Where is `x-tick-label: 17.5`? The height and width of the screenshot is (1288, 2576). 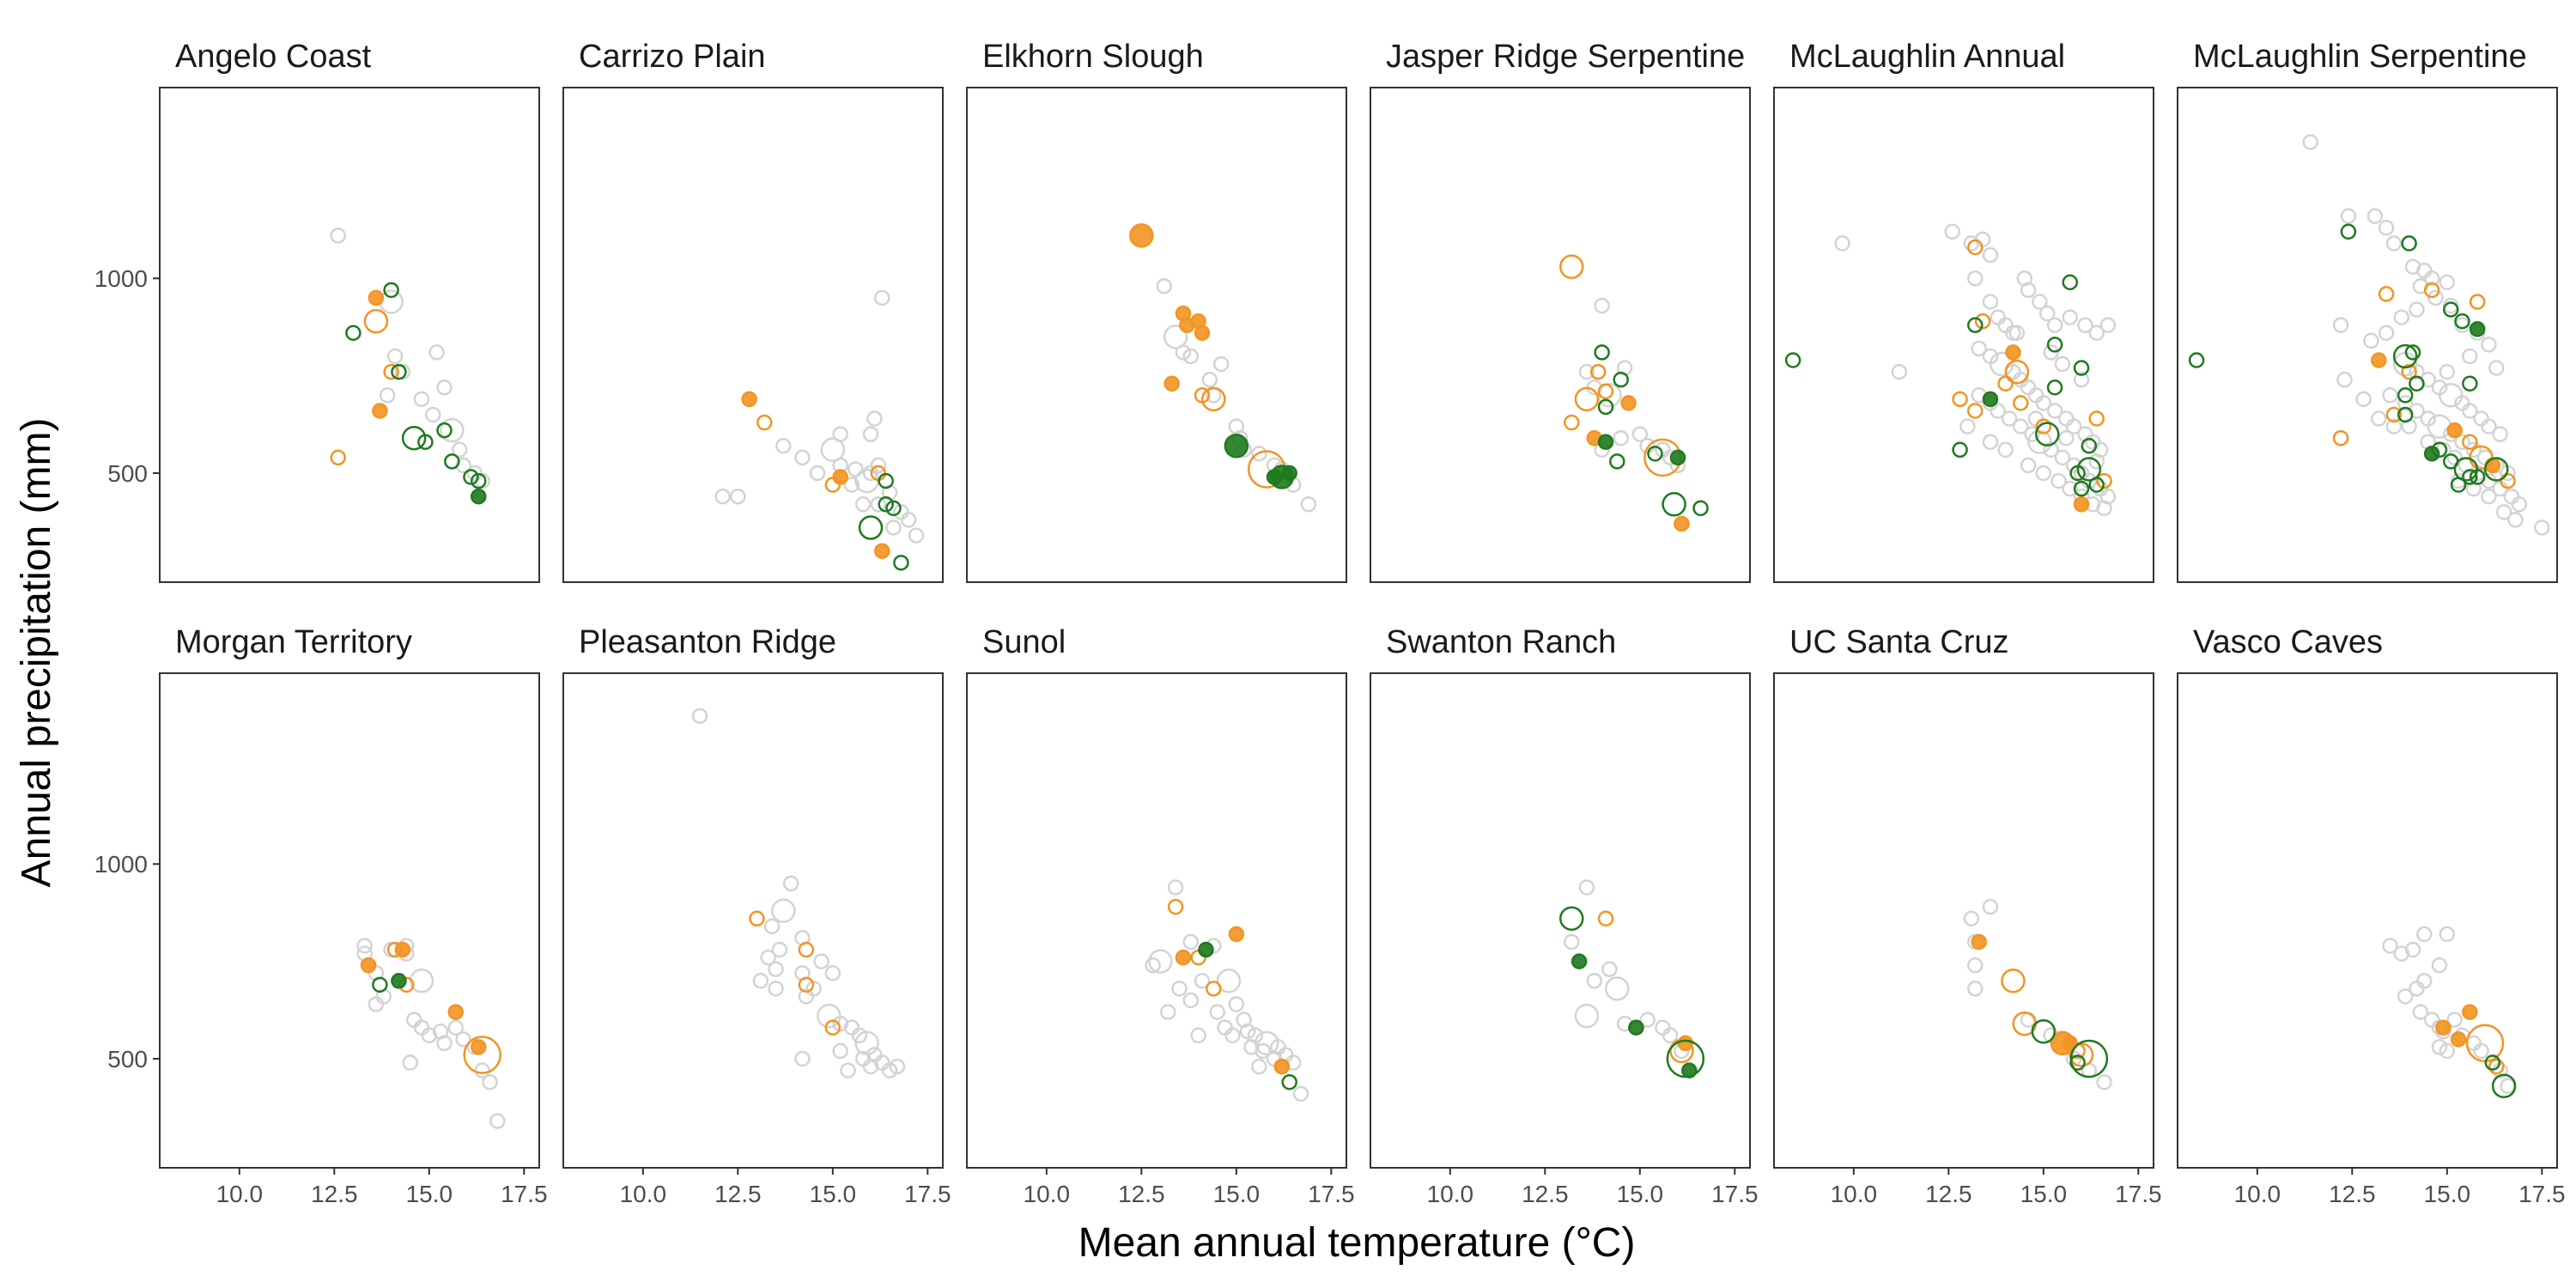 x-tick-label: 17.5 is located at coordinates (524, 1194).